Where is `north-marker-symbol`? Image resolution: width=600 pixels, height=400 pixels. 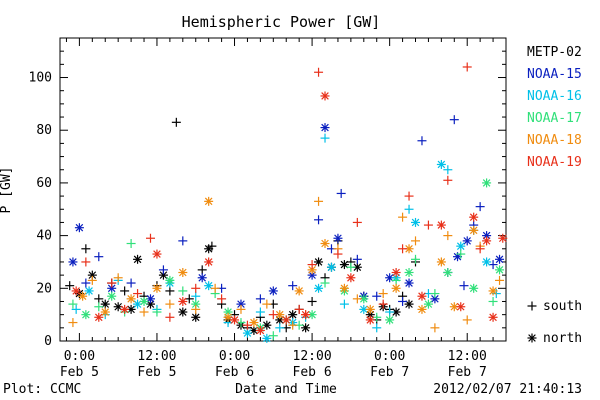
north-marker-symbol is located at coordinates (532, 338).